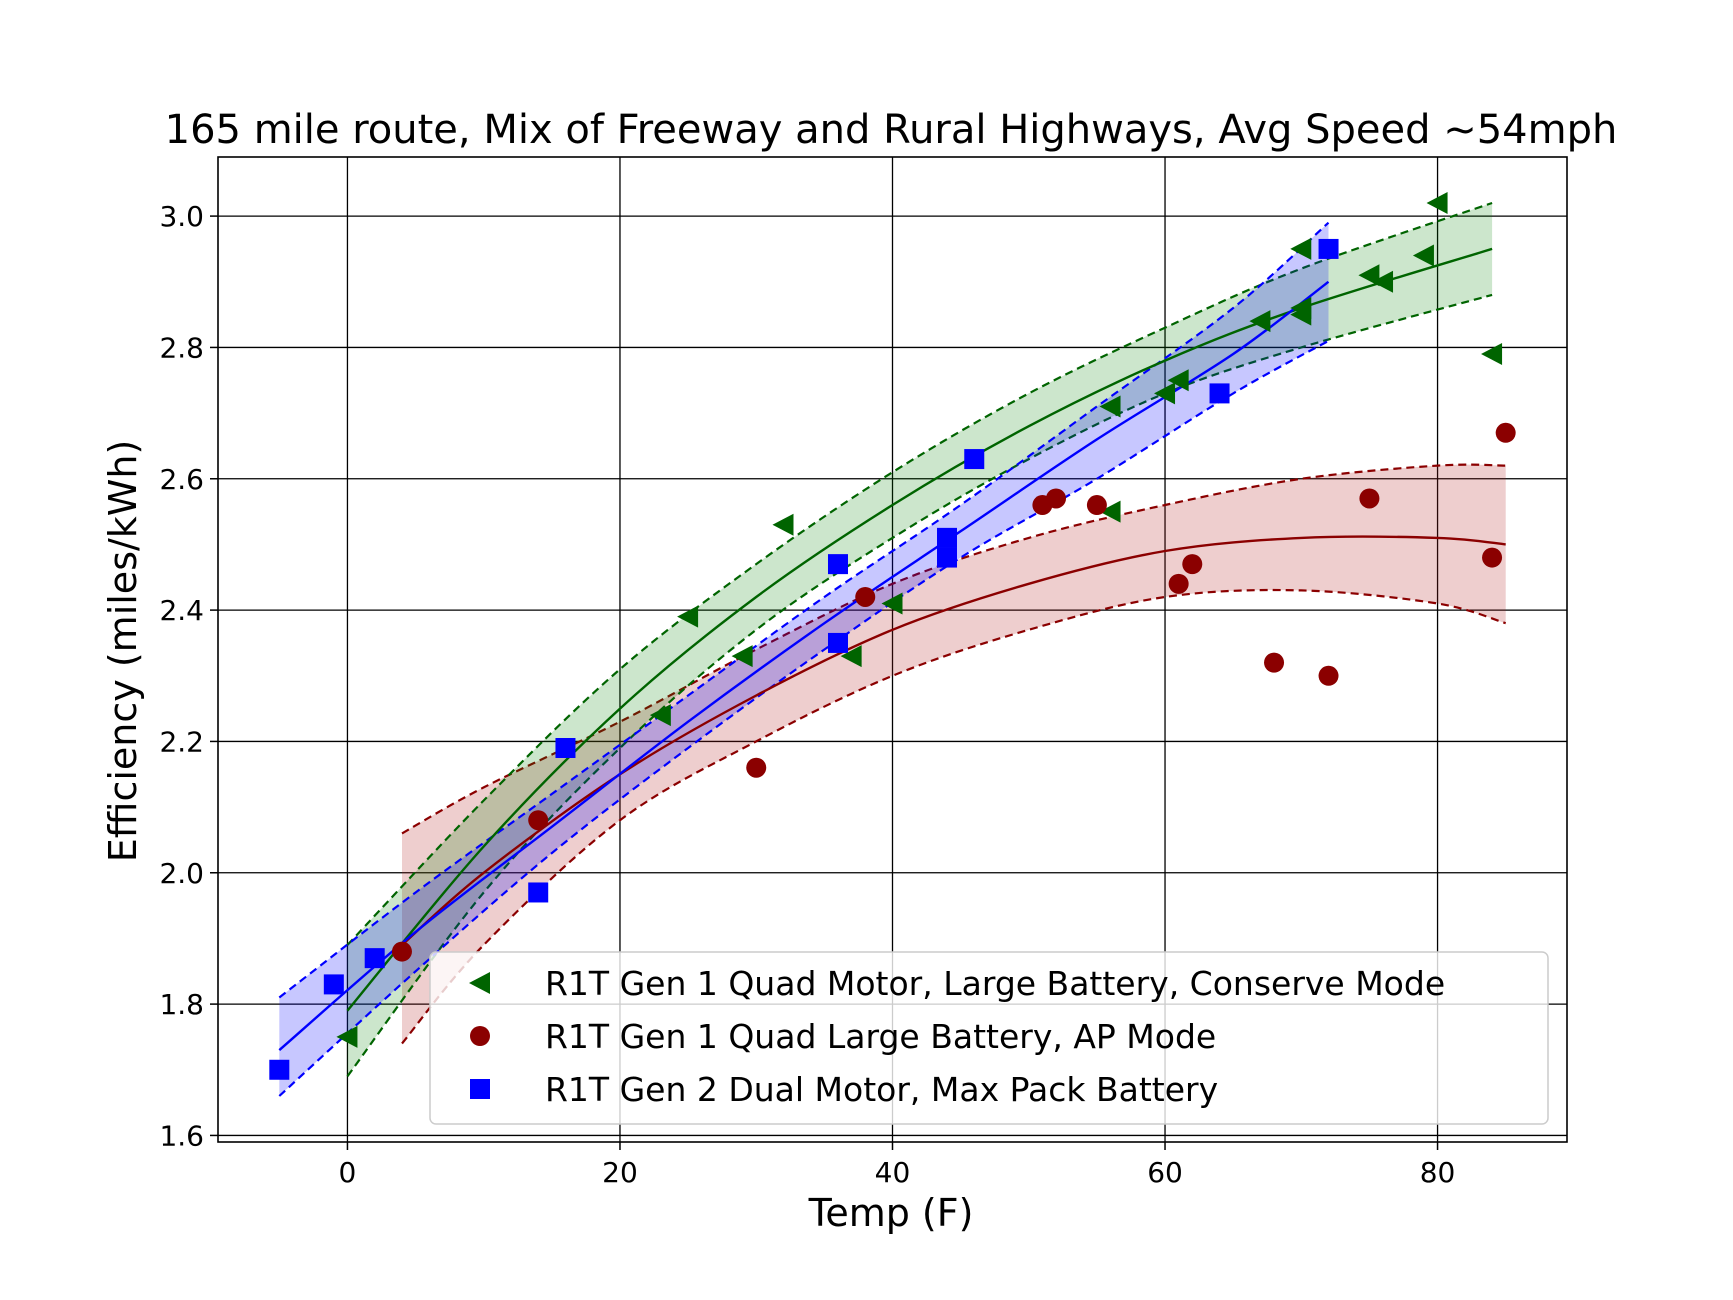  What do you see at coordinates (1165, 1172) in the screenshot?
I see `x-tick-label: 60` at bounding box center [1165, 1172].